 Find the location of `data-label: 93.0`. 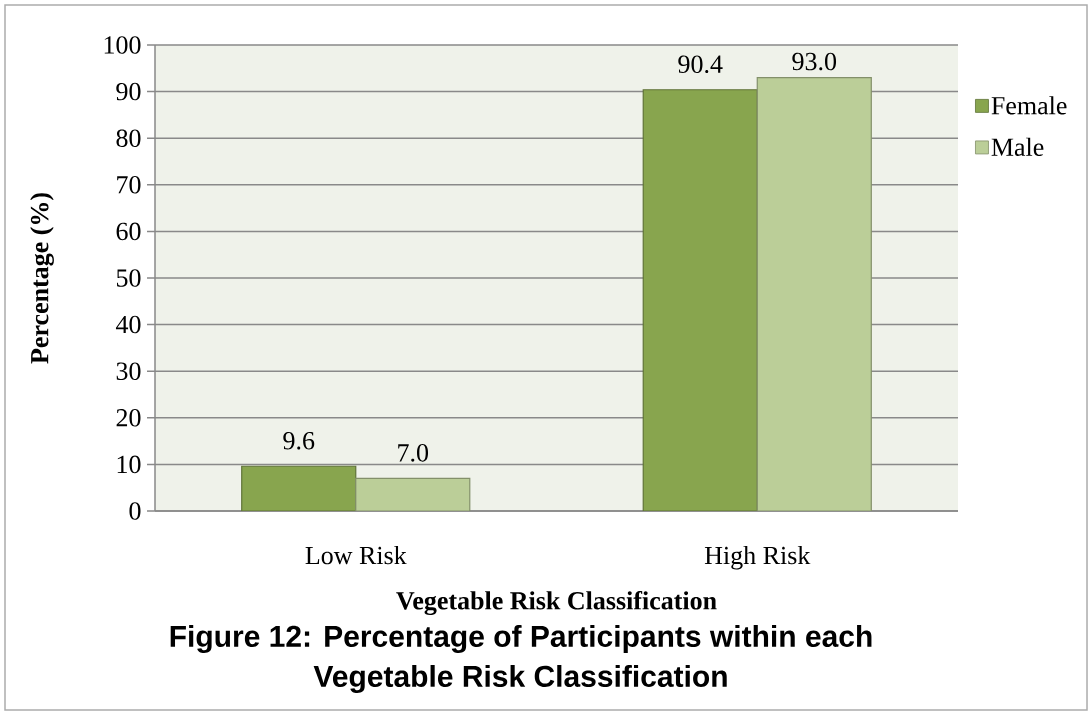

data-label: 93.0 is located at coordinates (814, 61).